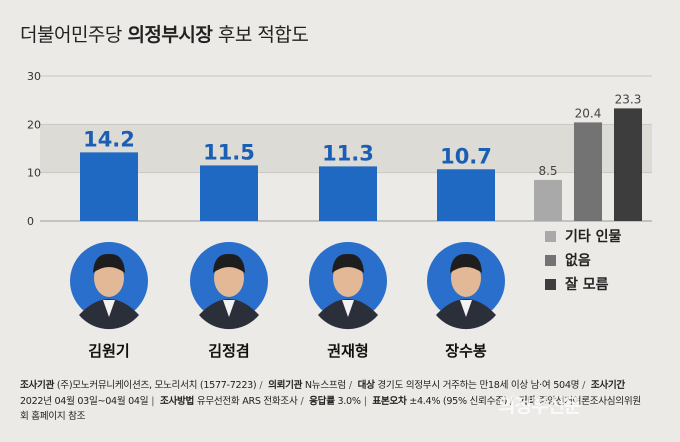  What do you see at coordinates (366, 385) in the screenshot?
I see `footer-label: 대상` at bounding box center [366, 385].